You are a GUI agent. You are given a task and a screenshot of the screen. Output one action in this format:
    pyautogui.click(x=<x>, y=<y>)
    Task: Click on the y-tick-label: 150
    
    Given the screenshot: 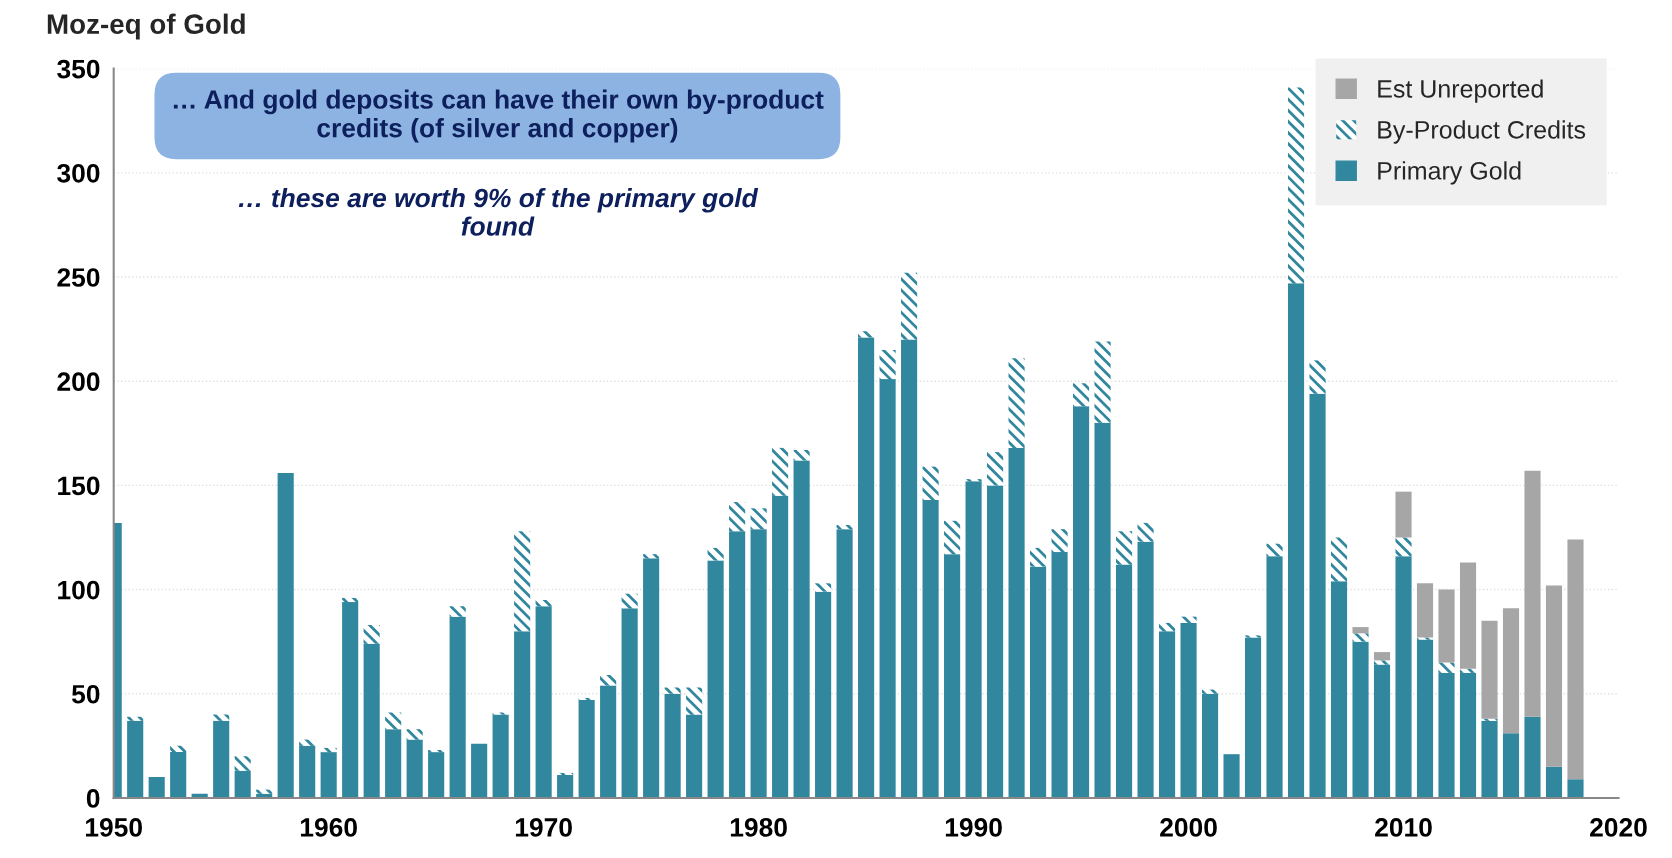 What is the action you would take?
    pyautogui.click(x=79, y=486)
    